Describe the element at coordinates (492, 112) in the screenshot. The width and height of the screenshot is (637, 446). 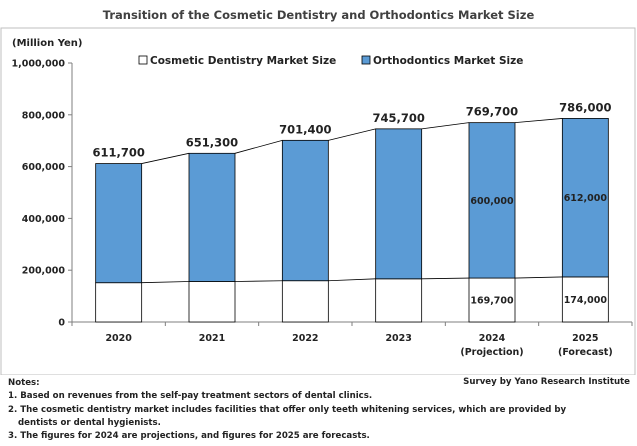
I see `total-label: 769,700` at that location.